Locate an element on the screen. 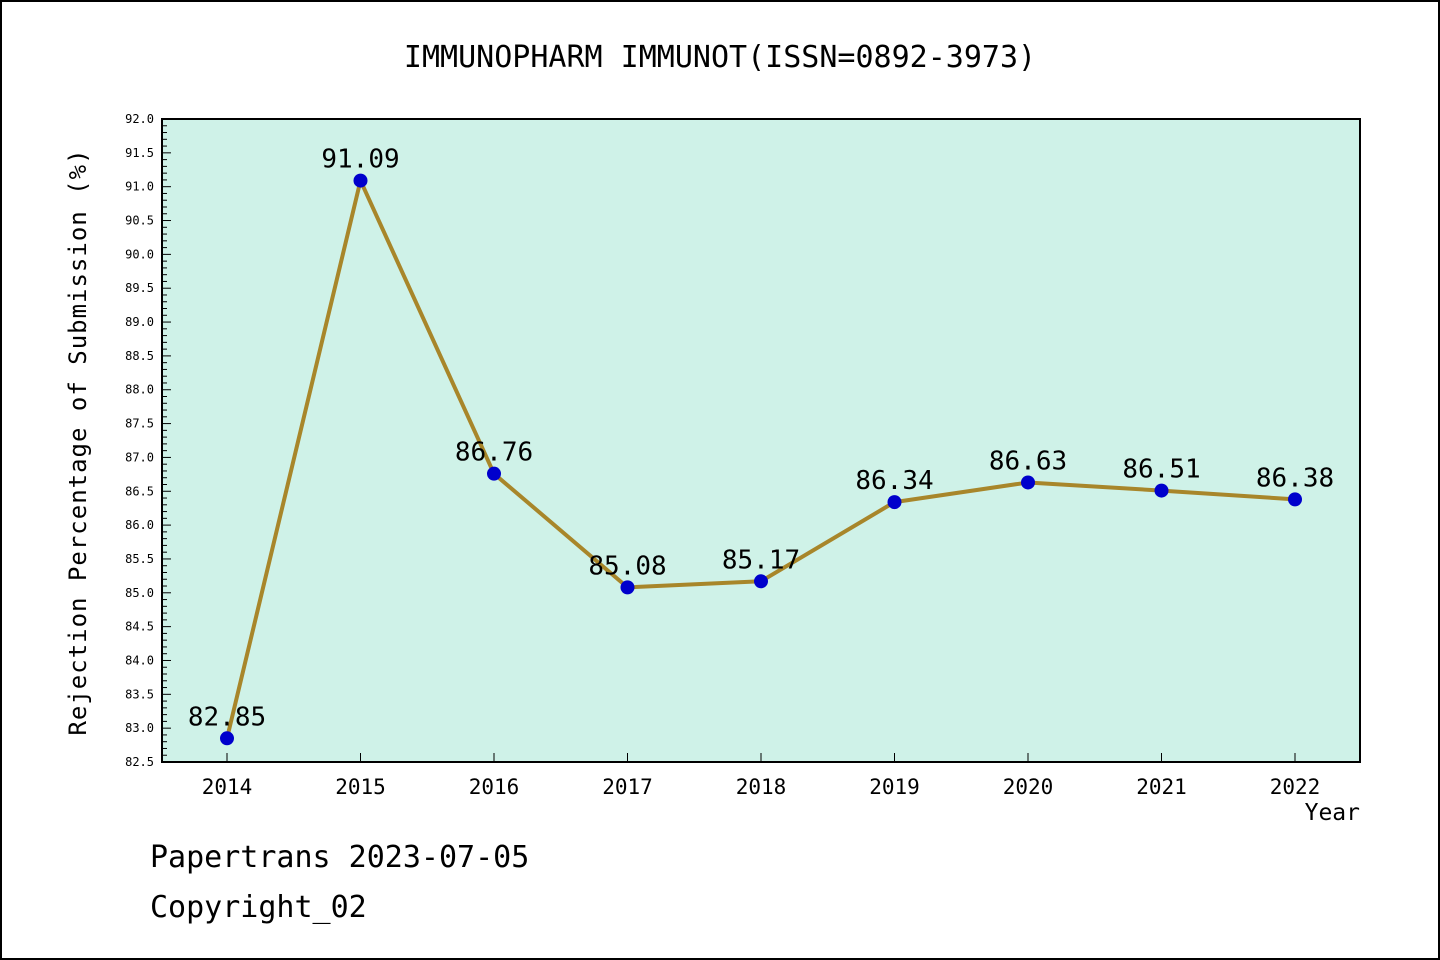  x-tick-label: 2020 is located at coordinates (1028, 787).